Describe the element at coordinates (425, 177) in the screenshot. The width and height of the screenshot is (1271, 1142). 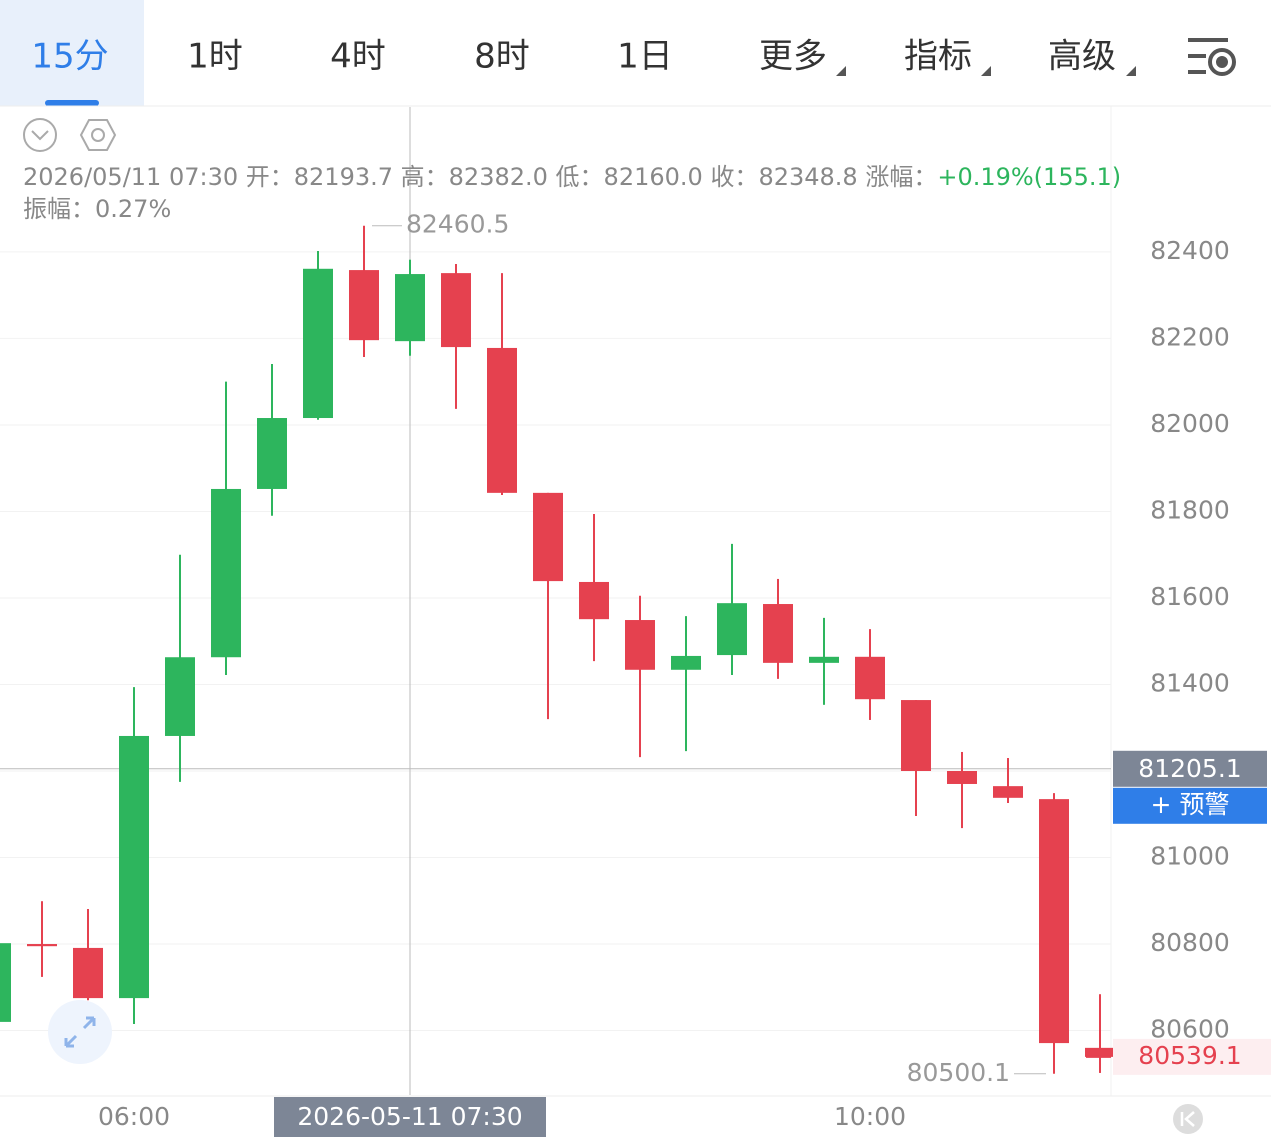
I see `info-label: 高：` at that location.